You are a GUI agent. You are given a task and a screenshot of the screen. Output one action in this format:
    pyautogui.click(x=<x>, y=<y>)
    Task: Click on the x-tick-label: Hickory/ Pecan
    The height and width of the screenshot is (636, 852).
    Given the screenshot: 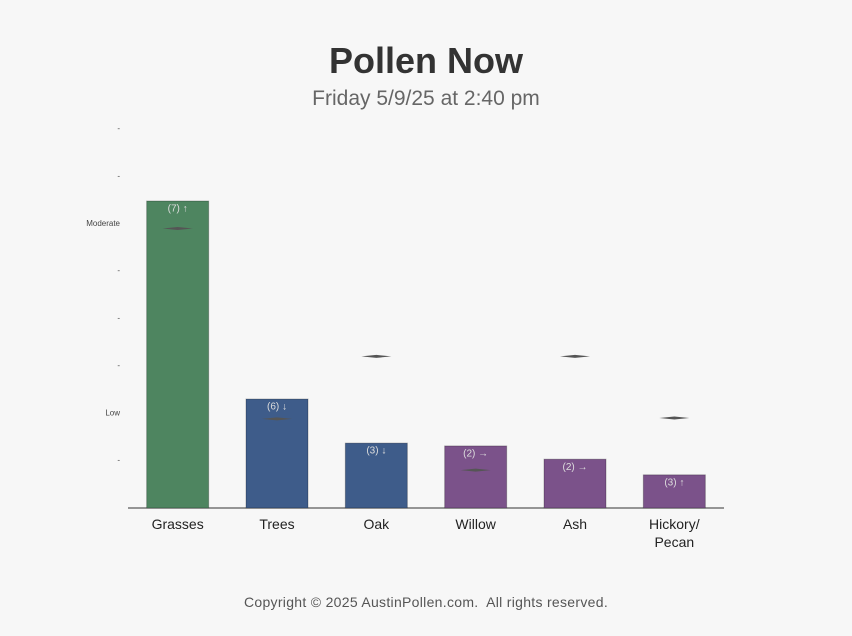 What is the action you would take?
    pyautogui.click(x=674, y=533)
    